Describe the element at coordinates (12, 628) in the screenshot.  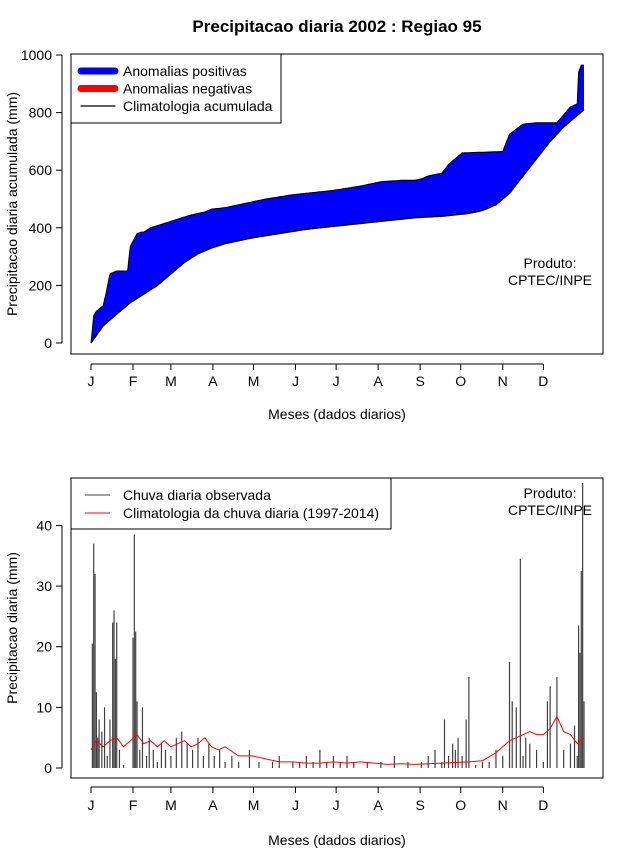
I see `y-axis-label: Precipitacao diaria (mm)` at that location.